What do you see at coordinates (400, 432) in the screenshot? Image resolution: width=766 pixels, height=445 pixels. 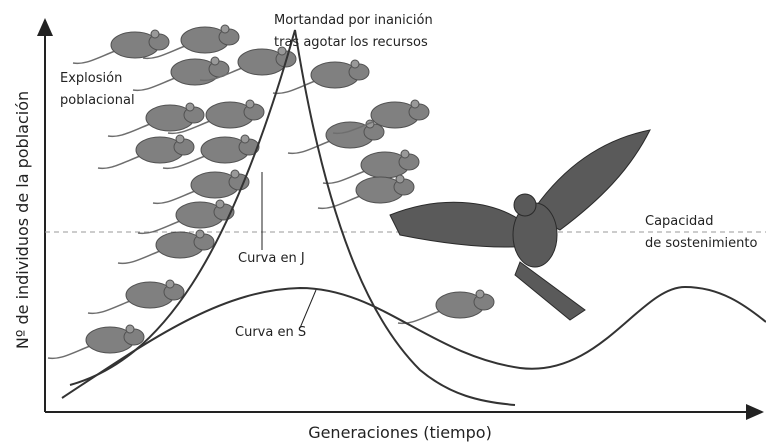 I see `x-axis-label: Generaciones (tiempo)` at bounding box center [400, 432].